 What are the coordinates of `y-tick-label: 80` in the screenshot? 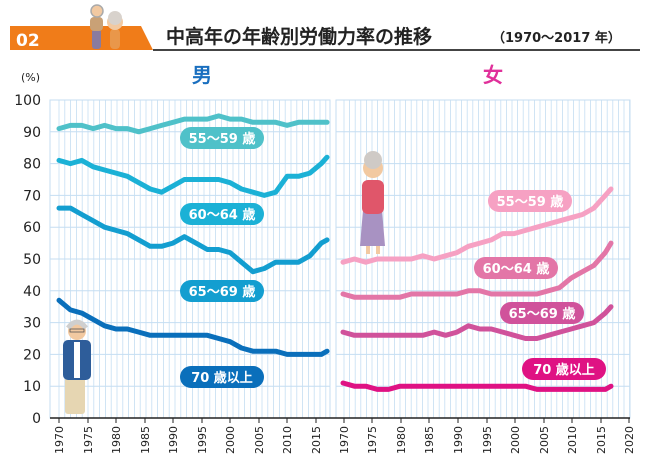 It's located at (32, 165).